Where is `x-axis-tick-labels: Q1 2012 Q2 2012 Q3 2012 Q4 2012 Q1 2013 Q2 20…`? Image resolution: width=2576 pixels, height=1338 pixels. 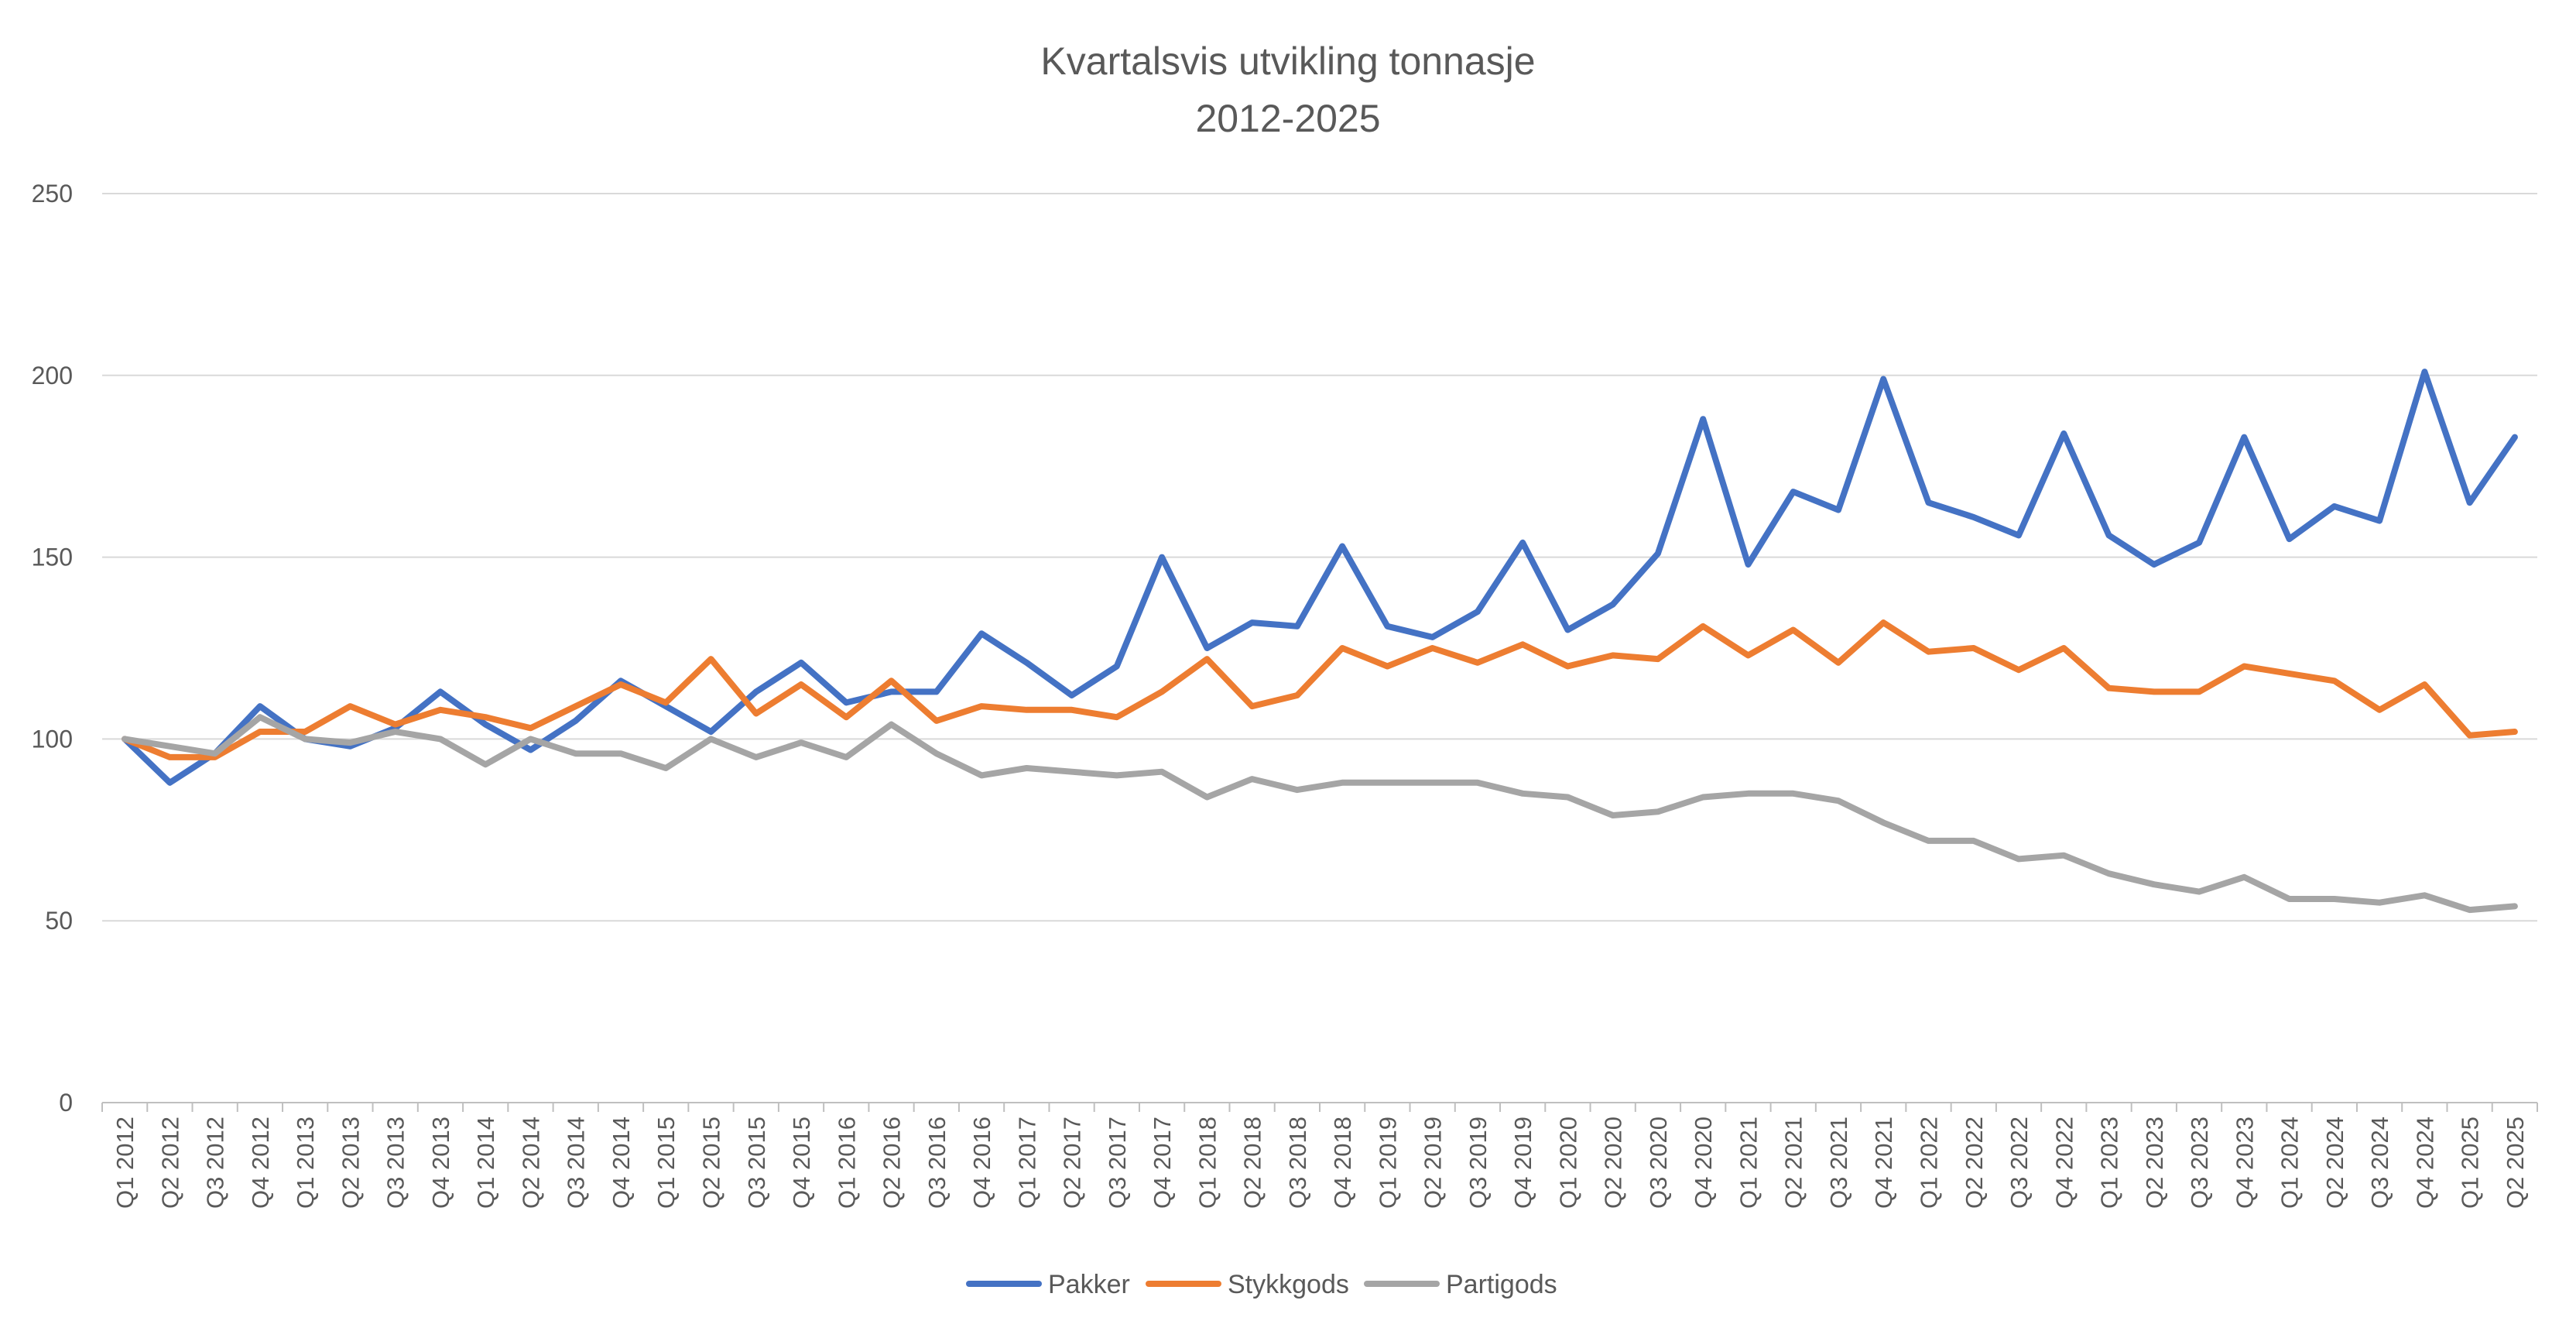 x-axis-tick-labels: Q1 2012 Q2 2012 Q3 2012 Q4 2012 Q1 2013 Q2 20… is located at coordinates (1319, 1156).